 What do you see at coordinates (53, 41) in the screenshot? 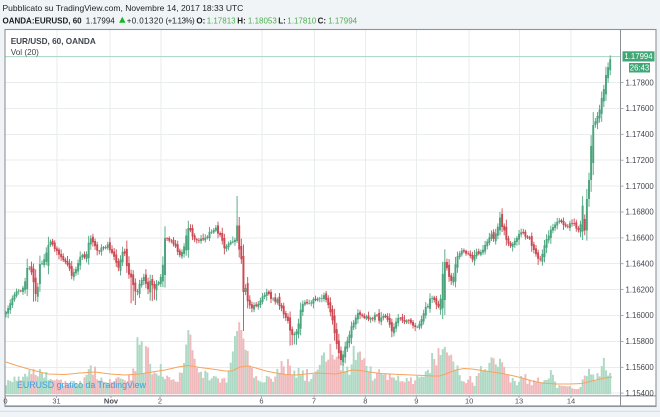
I see `svg-text: EUR/USD, 60, OANDA` at bounding box center [53, 41].